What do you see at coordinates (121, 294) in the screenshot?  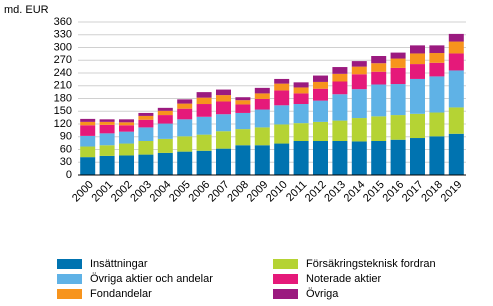 I see `legend-label: Fondandelar` at bounding box center [121, 294].